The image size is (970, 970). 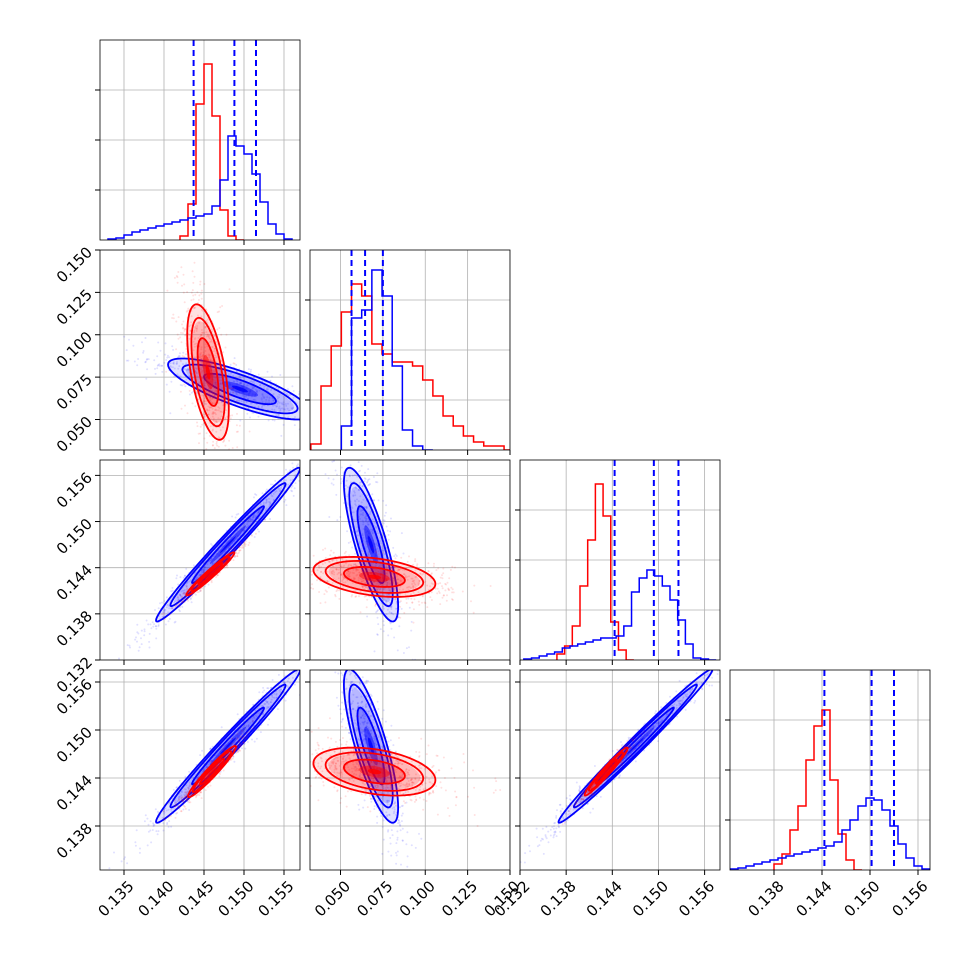 What do you see at coordinates (74, 307) in the screenshot?
I see `y-tick-label: 0.125` at bounding box center [74, 307].